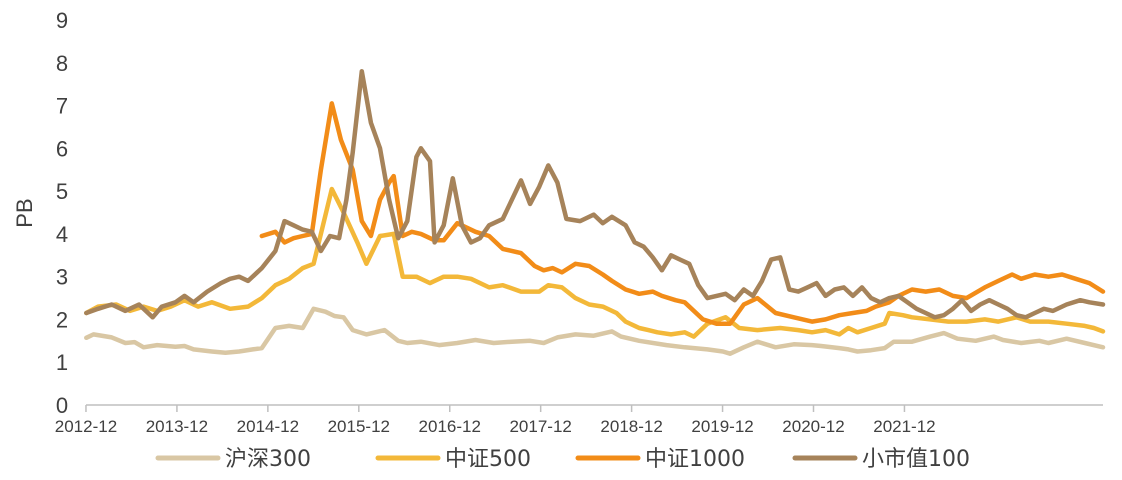 The width and height of the screenshot is (1122, 480). Describe the element at coordinates (62, 234) in the screenshot. I see `y-tick-label: 4` at that location.